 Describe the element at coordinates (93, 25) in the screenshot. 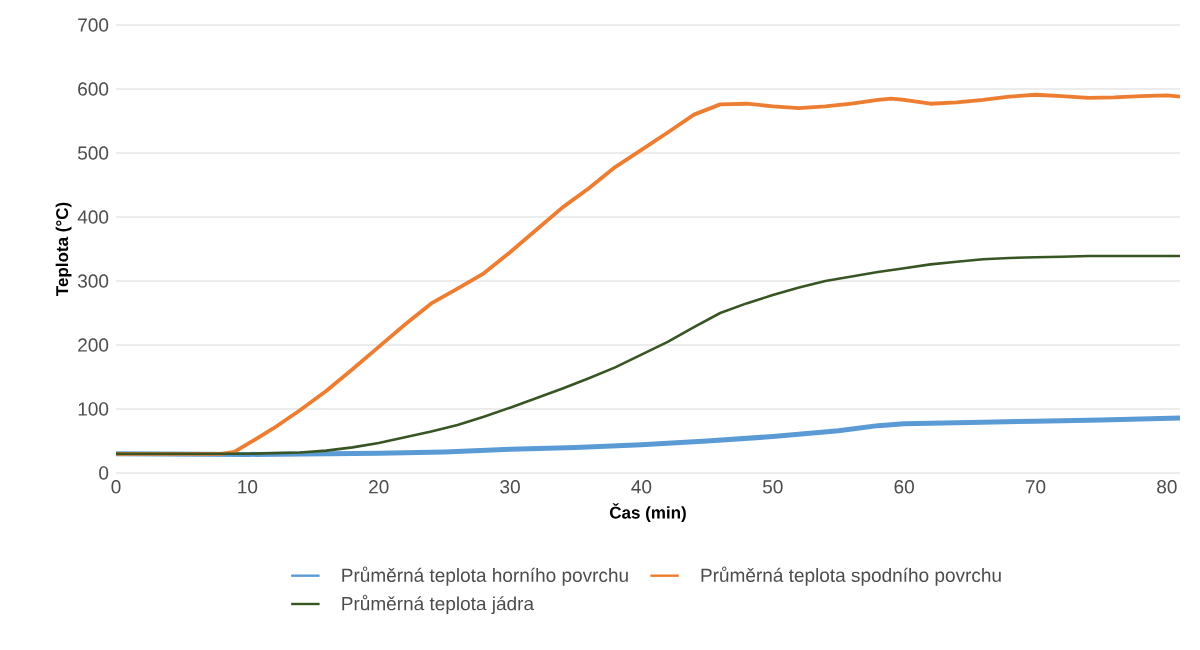

I see `y-tick-label: 700` at that location.